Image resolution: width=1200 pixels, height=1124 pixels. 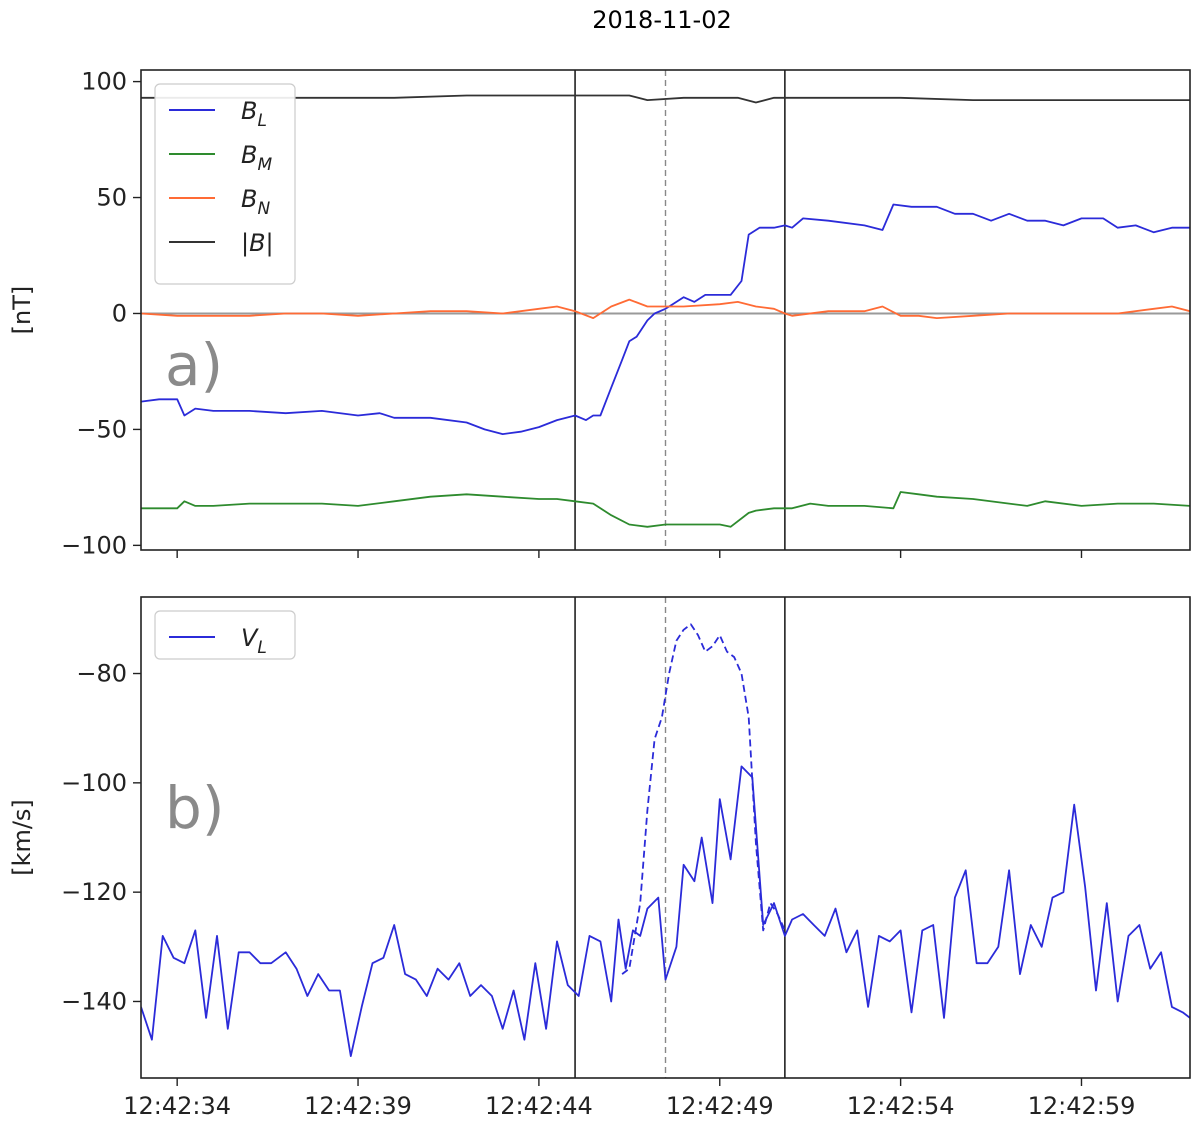 What do you see at coordinates (94, 892) in the screenshot?
I see `y-tick-label: −120` at bounding box center [94, 892].